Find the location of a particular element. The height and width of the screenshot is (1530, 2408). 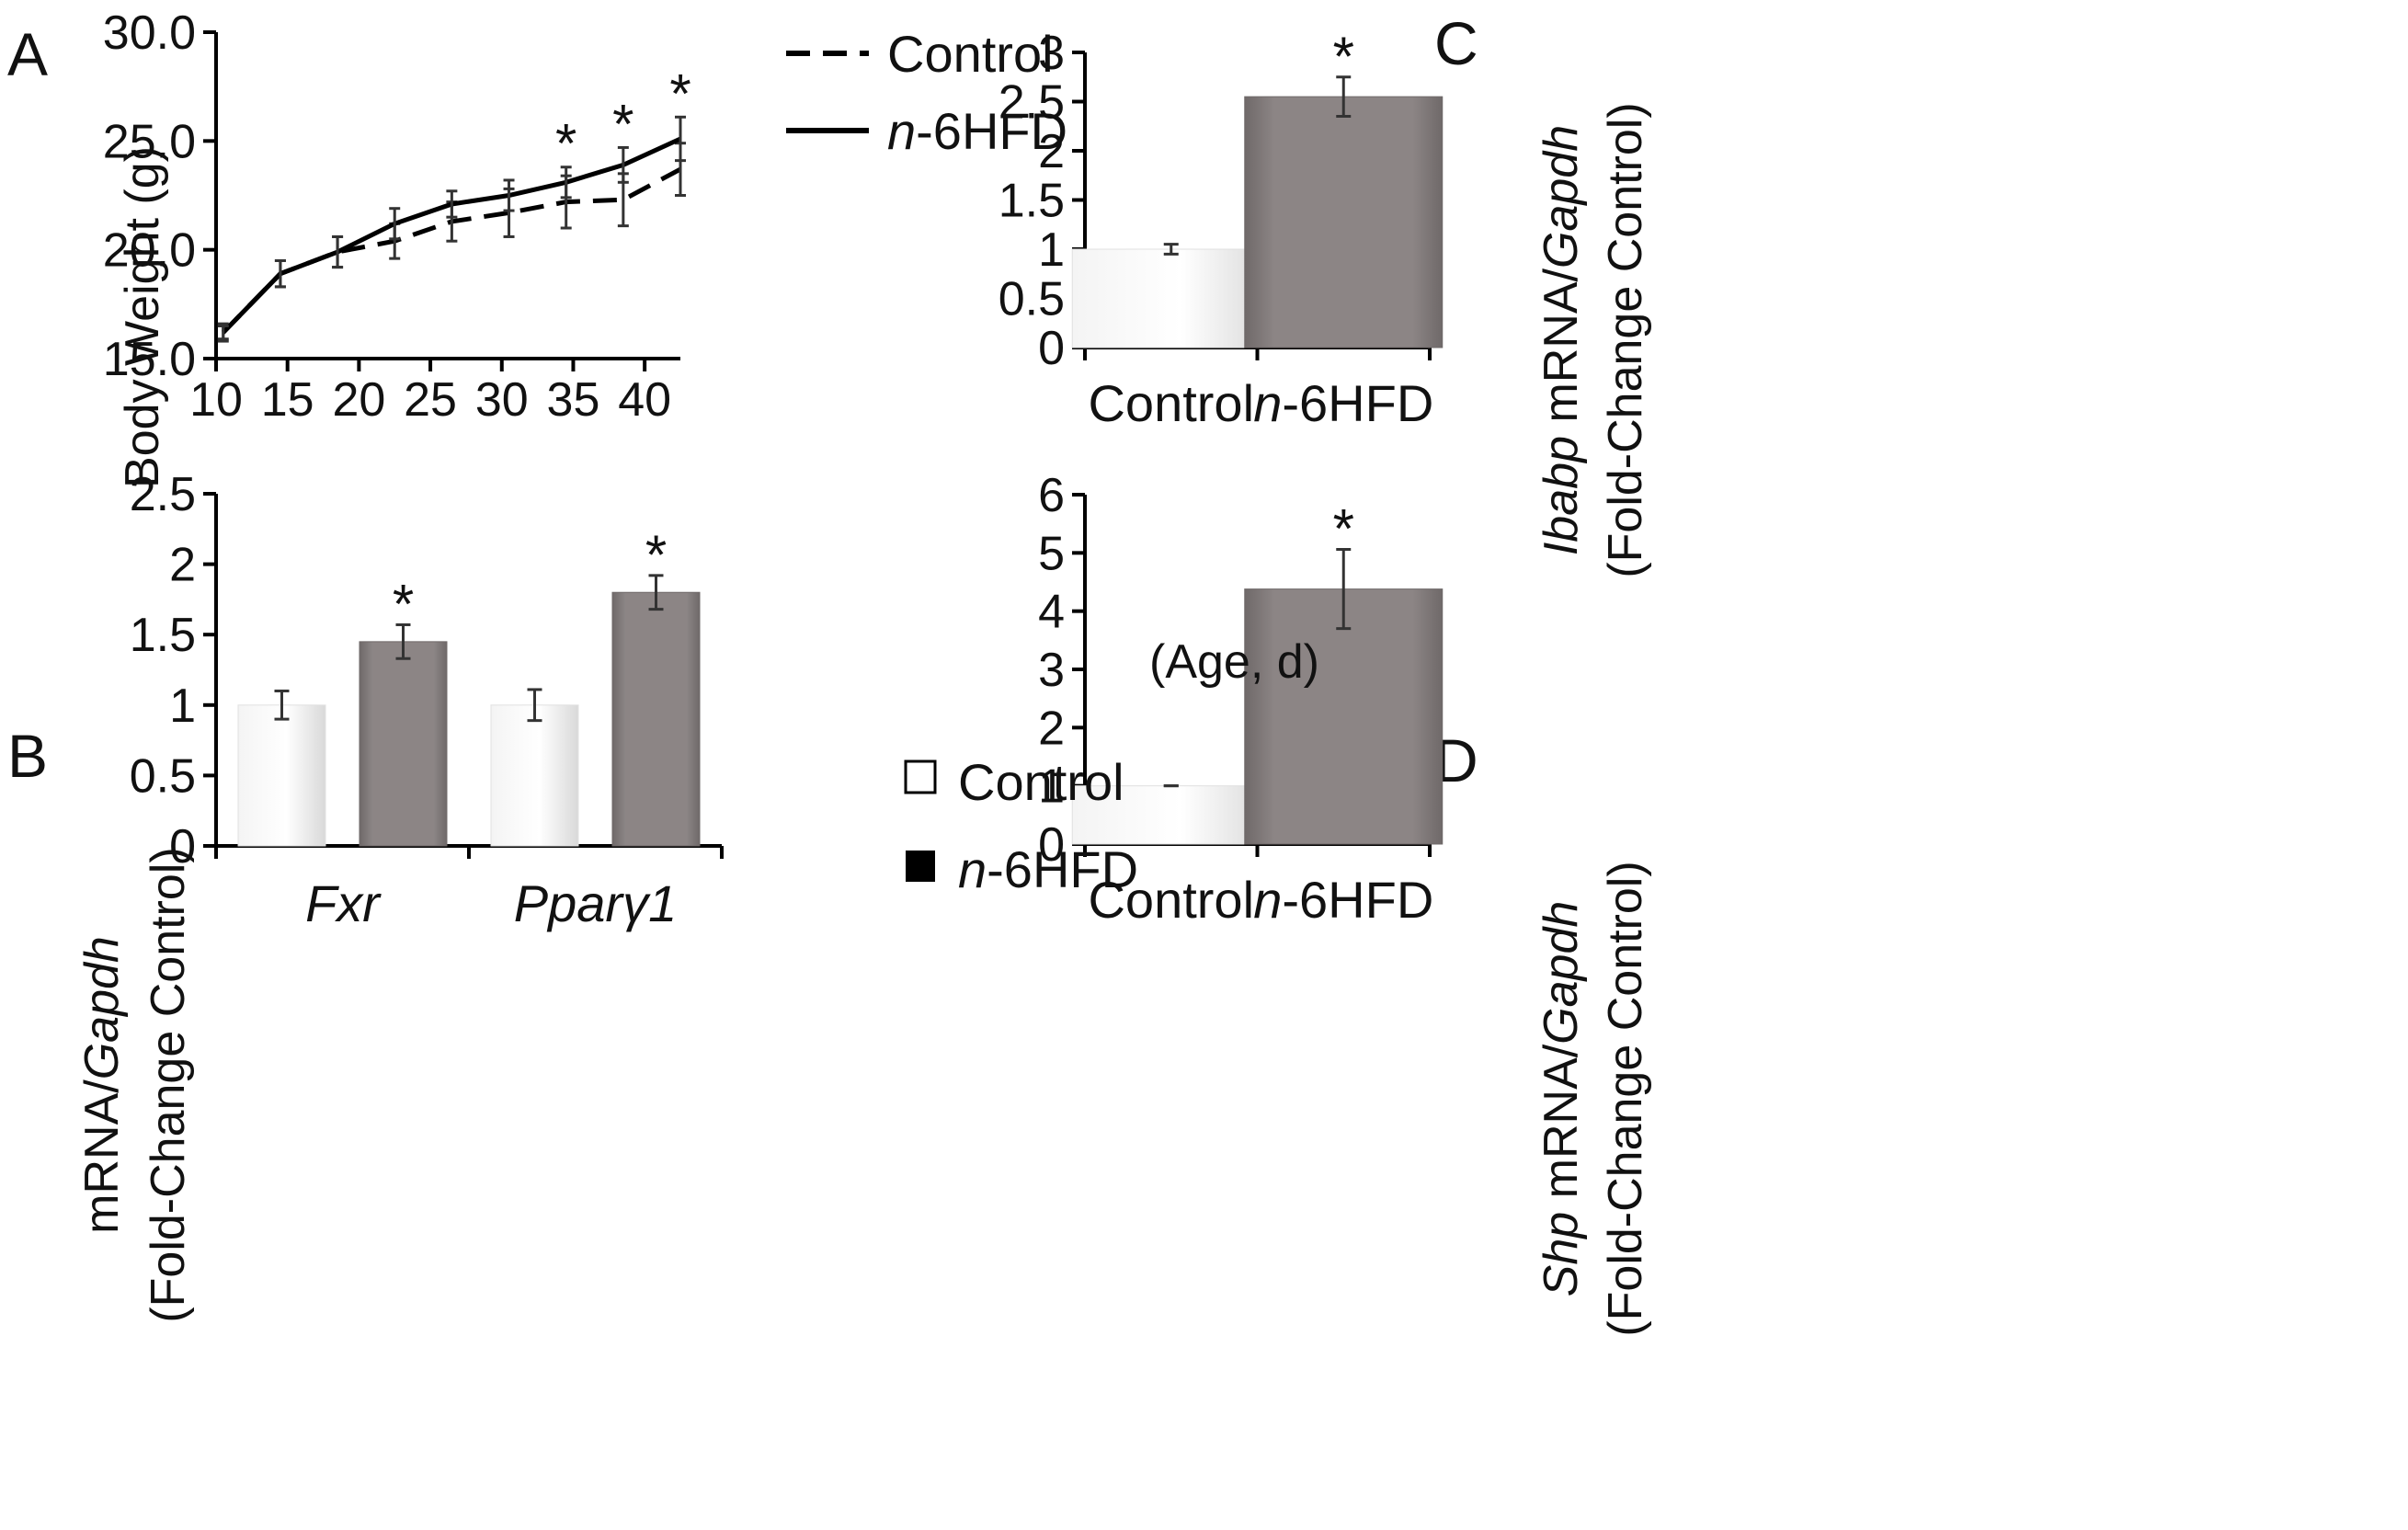

panel-b-ytick-label: 1 is located at coordinates (182, 706).